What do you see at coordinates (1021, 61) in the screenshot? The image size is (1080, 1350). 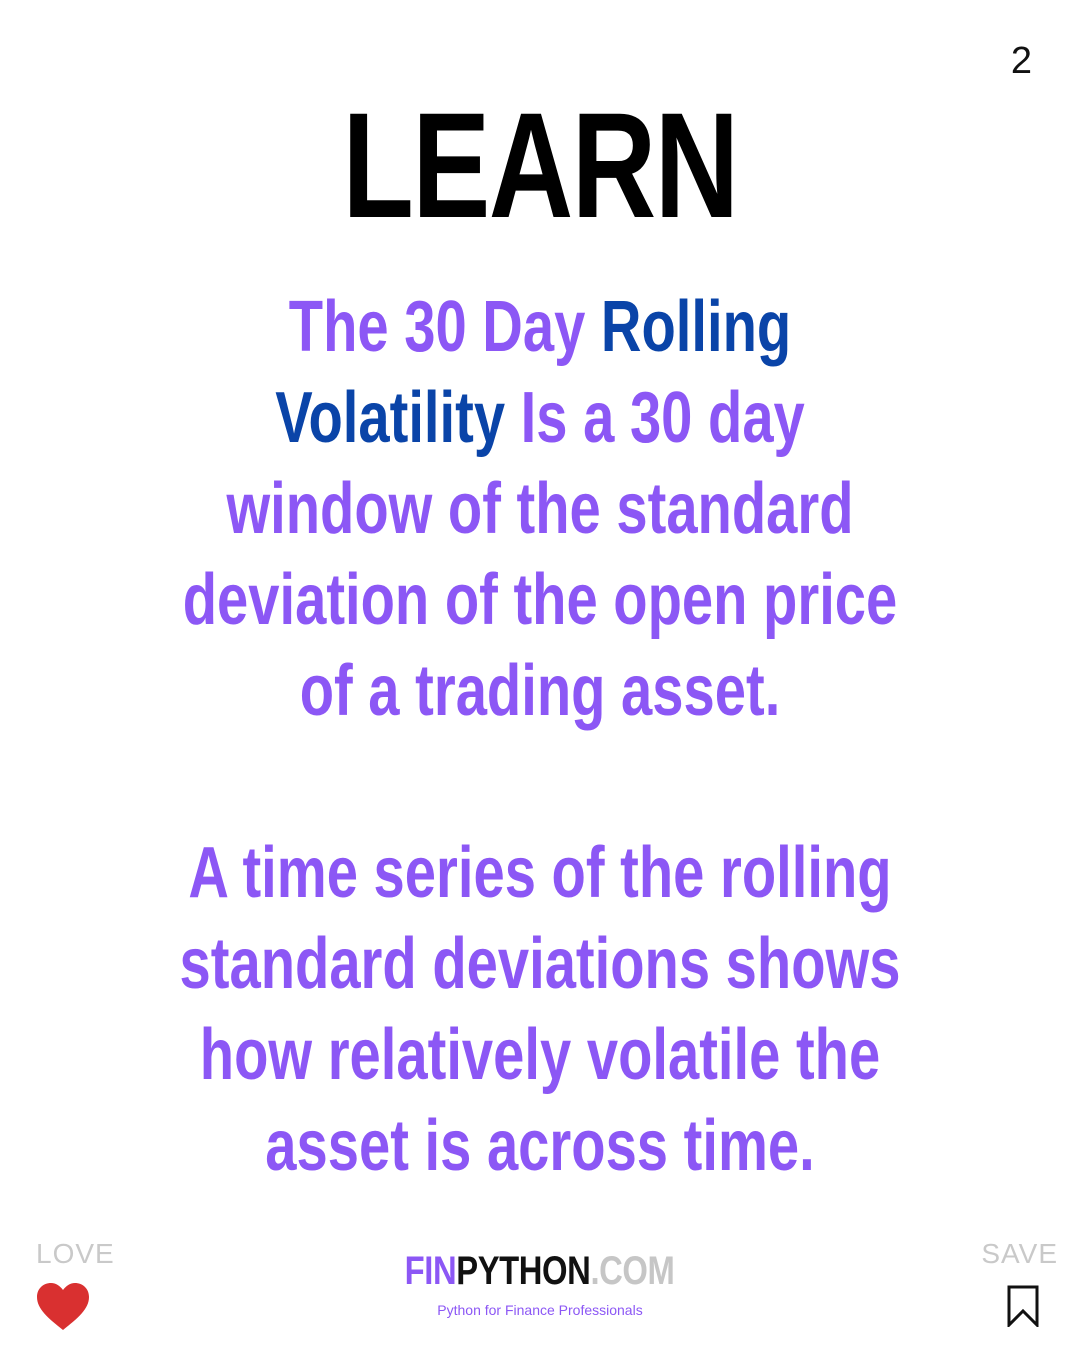 I see `page-number: 2` at bounding box center [1021, 61].